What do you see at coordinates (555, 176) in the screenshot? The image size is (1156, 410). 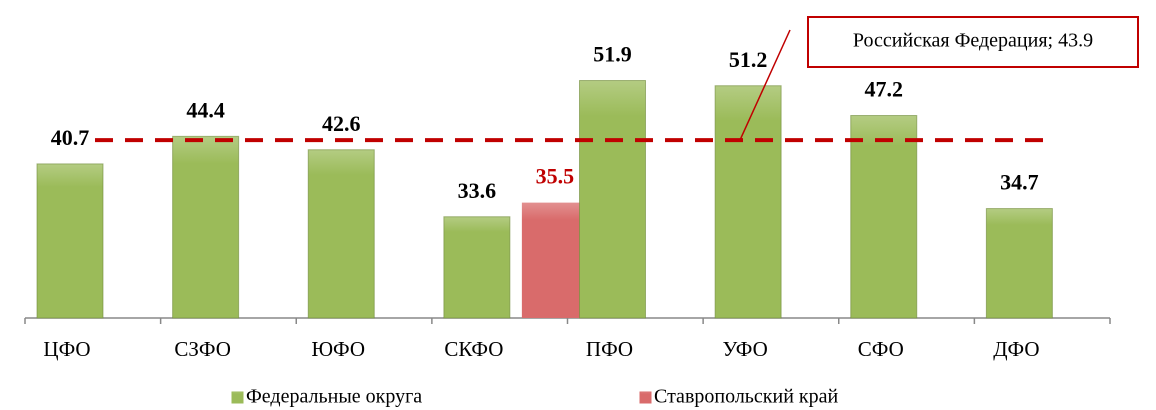 I see `data-label: 35.5` at bounding box center [555, 176].